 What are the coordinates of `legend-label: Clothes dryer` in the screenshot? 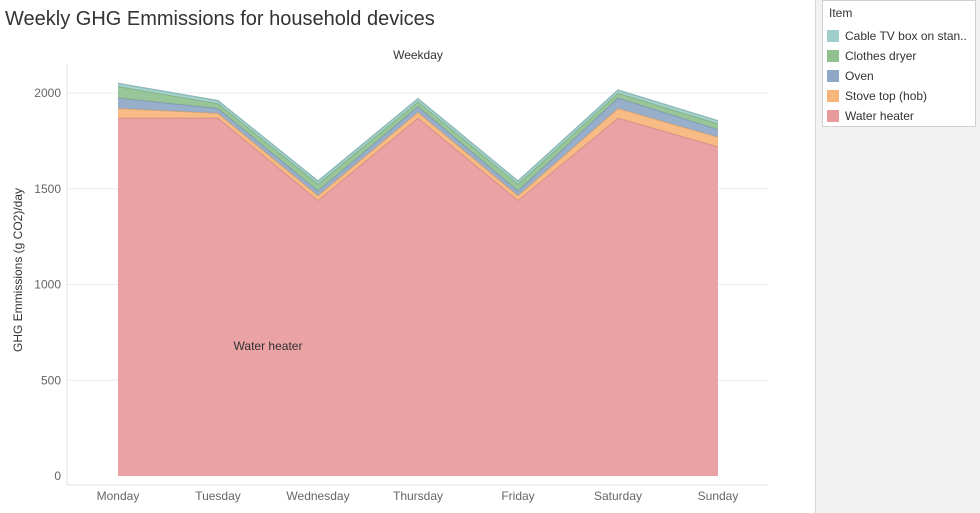 It's located at (881, 56).